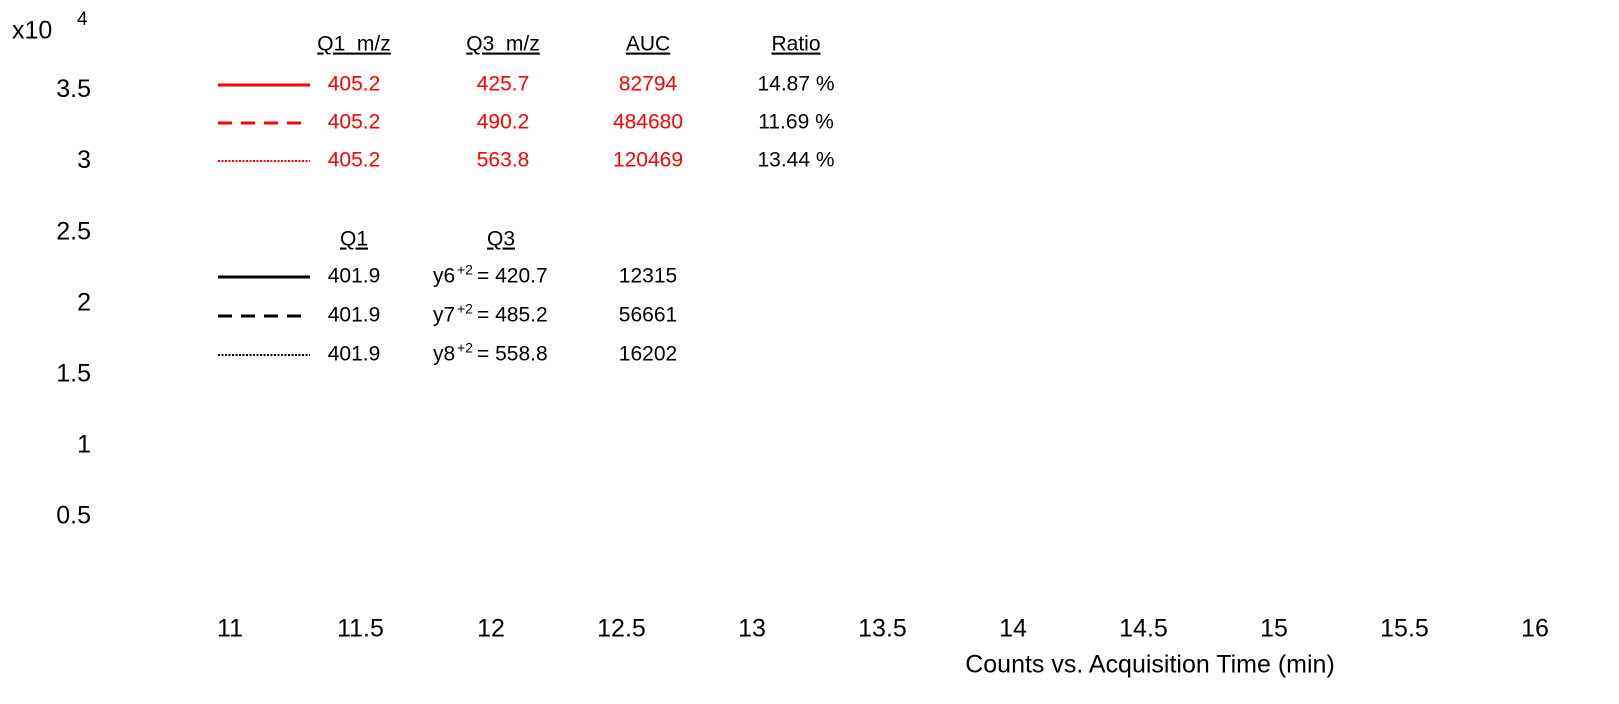  Describe the element at coordinates (73, 373) in the screenshot. I see `y-tick-label: 1.5` at that location.